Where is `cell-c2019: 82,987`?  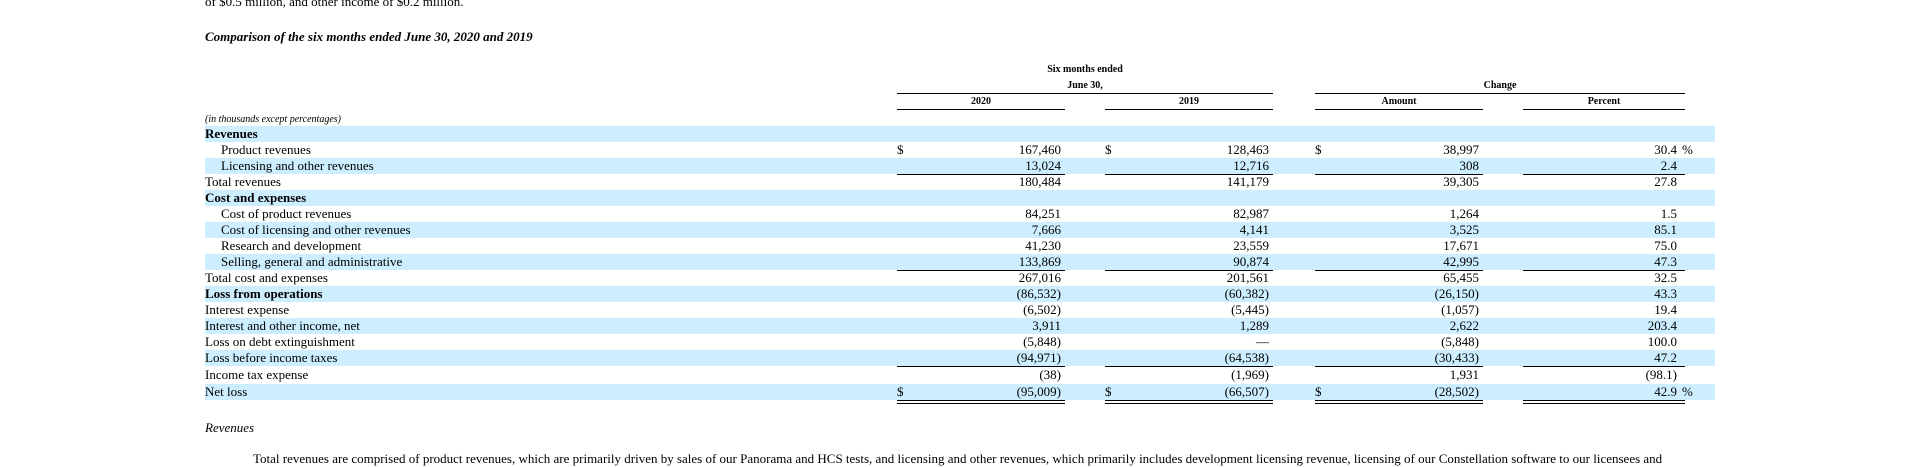
cell-c2019: 82,987 is located at coordinates (1251, 213).